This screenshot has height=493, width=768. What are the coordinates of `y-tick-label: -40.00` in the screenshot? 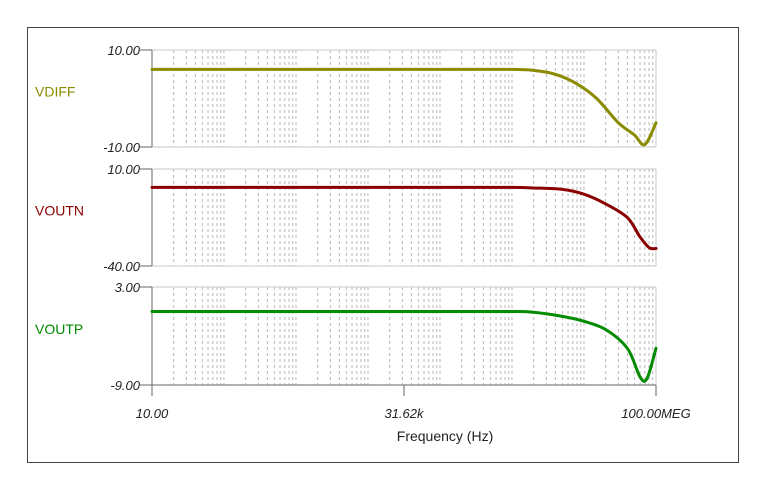 It's located at (122, 266).